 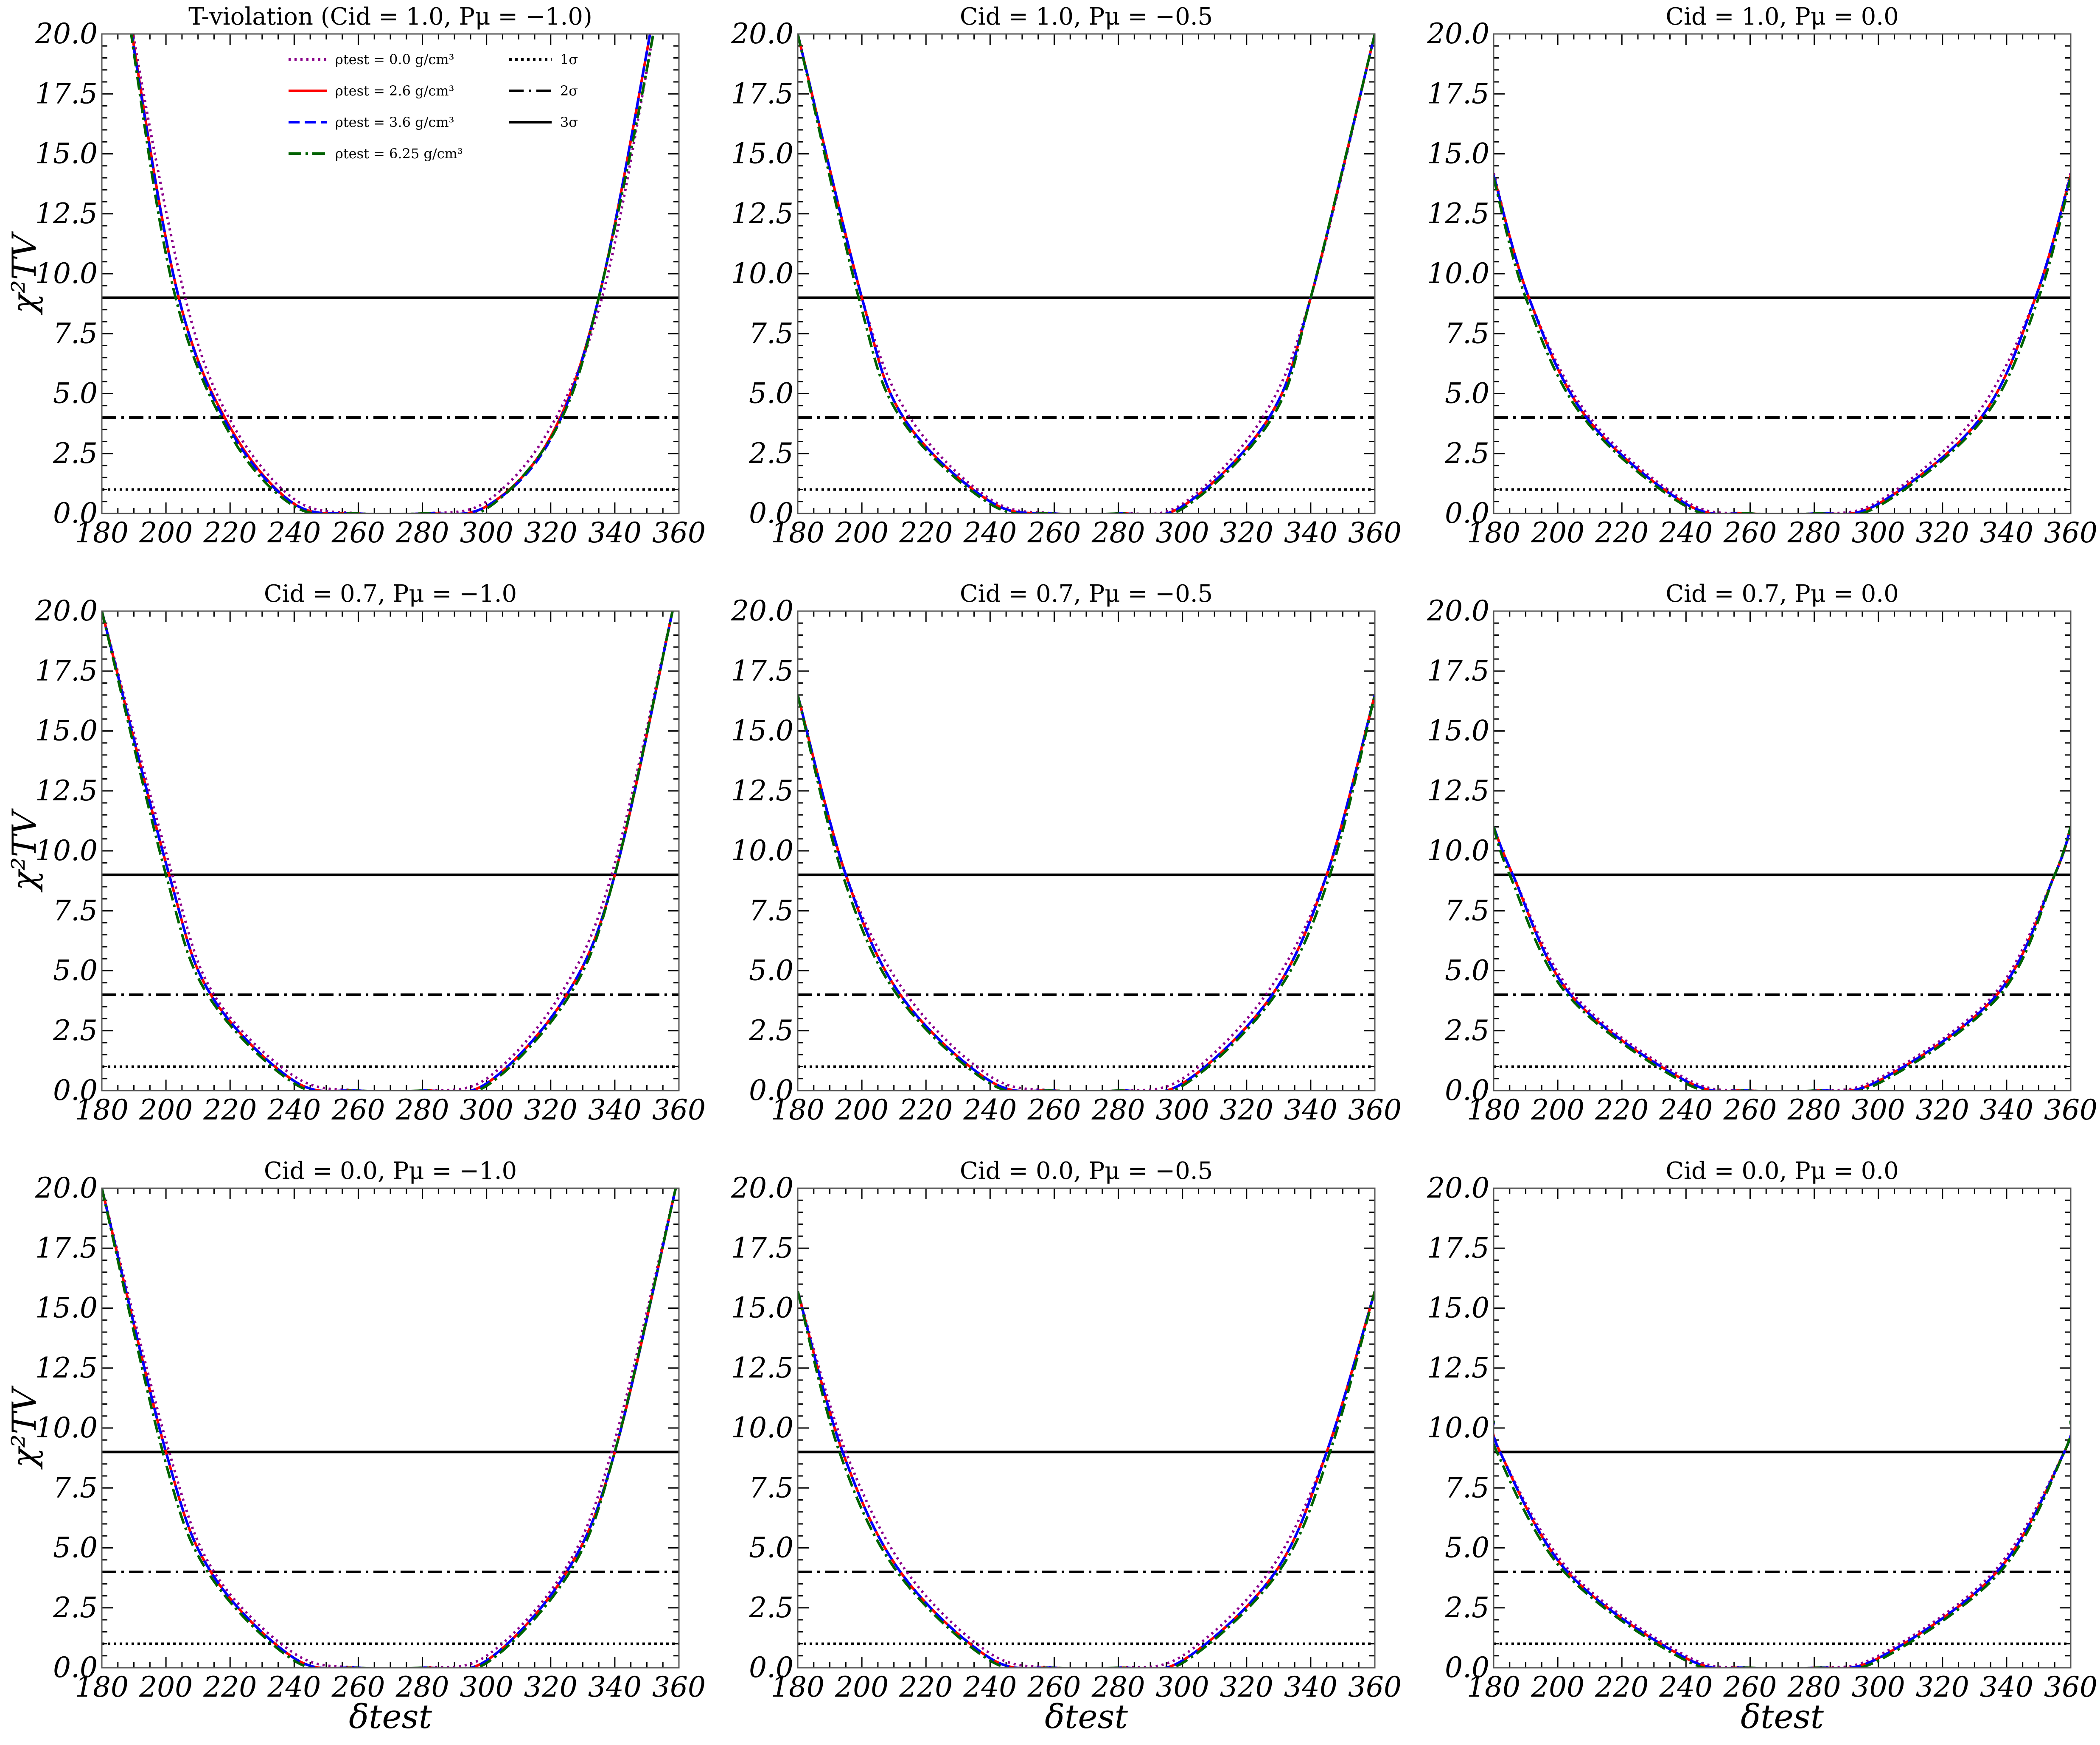 What do you see at coordinates (1878, 1110) in the screenshot?
I see `x-tick-label: 300` at bounding box center [1878, 1110].